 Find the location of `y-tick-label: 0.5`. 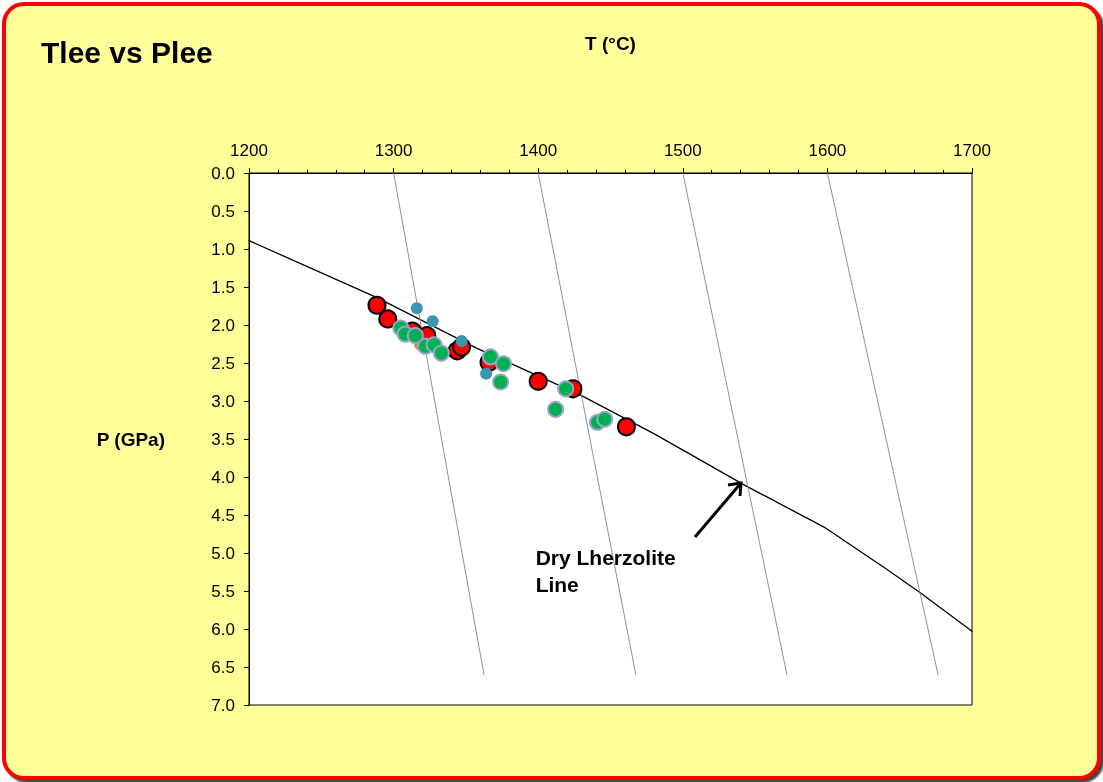

y-tick-label: 0.5 is located at coordinates (223, 211).